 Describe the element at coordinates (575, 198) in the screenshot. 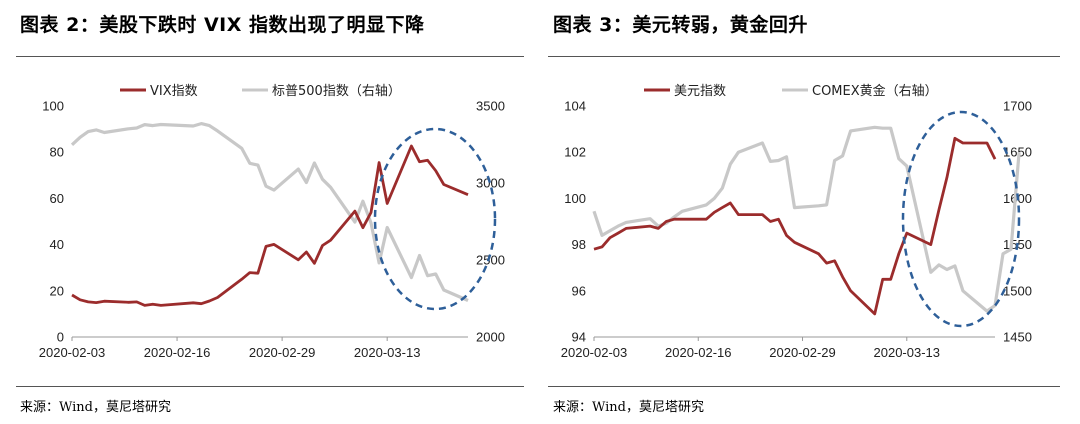

I see `right-left-y-tick-label: 100` at that location.